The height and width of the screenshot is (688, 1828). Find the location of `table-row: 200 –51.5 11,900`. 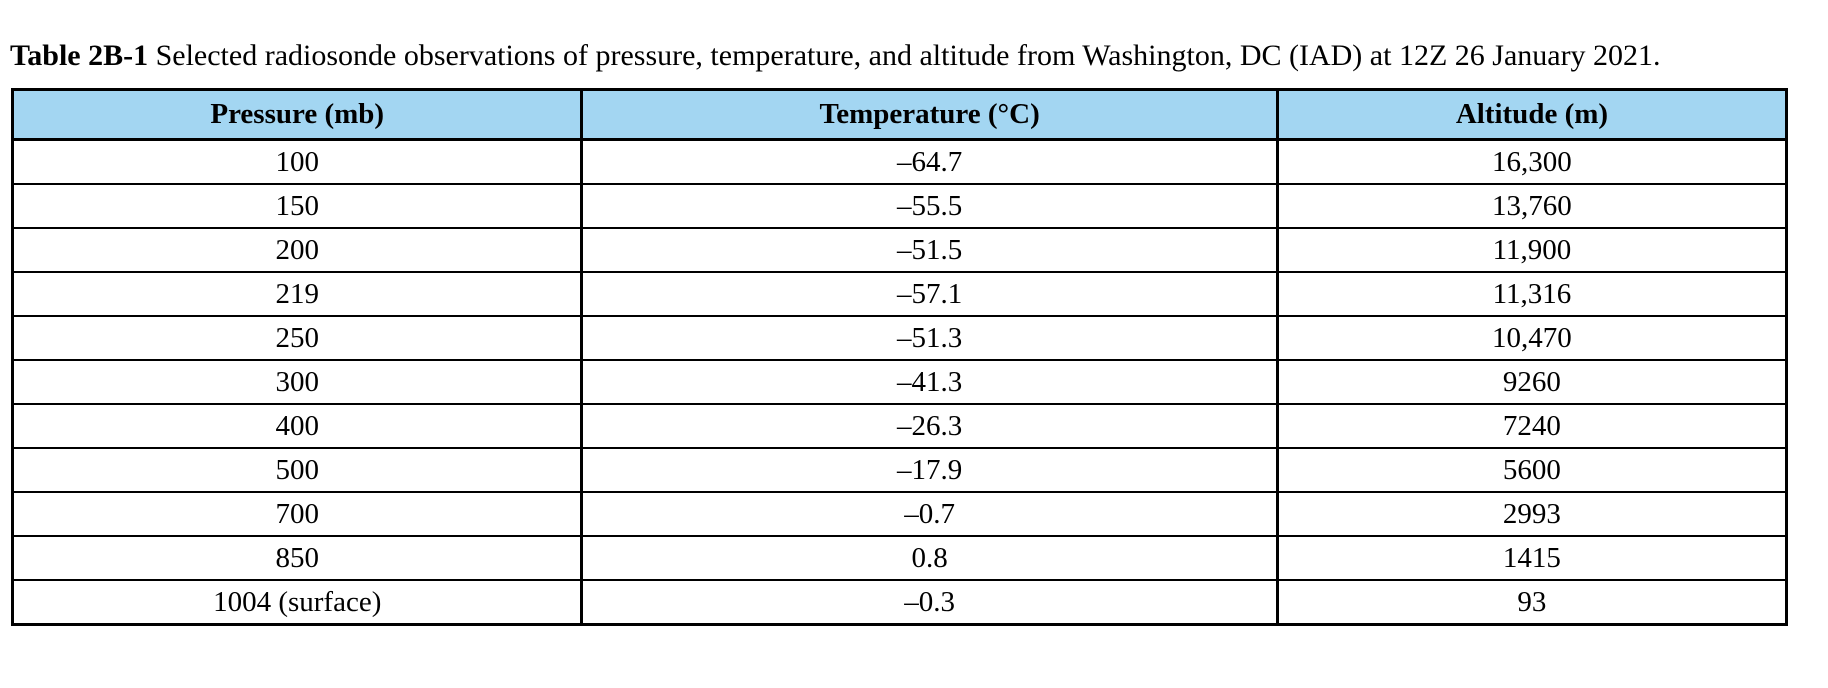

table-row: 200 –51.5 11,900 is located at coordinates (899, 250).